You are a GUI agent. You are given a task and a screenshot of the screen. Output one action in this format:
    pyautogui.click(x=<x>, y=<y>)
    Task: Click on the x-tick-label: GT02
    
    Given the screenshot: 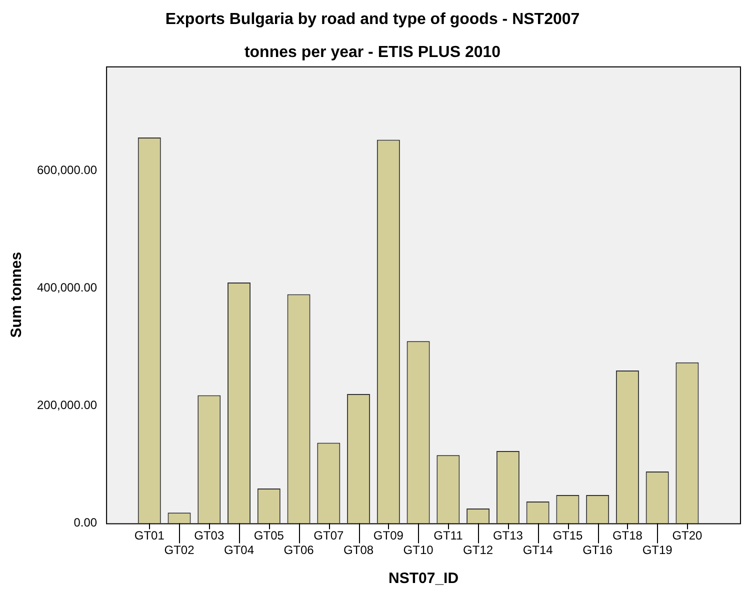 What is the action you would take?
    pyautogui.click(x=179, y=550)
    